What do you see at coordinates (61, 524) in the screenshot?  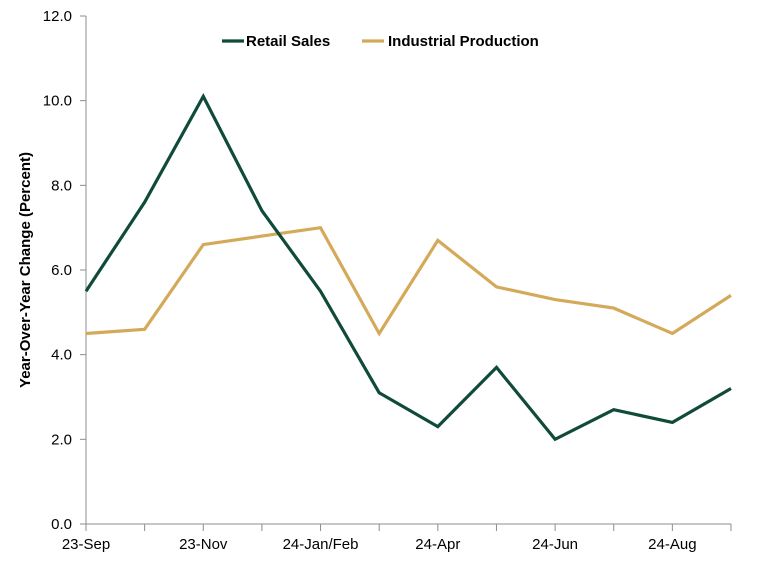 I see `y-tick-label: 0.0` at bounding box center [61, 524].